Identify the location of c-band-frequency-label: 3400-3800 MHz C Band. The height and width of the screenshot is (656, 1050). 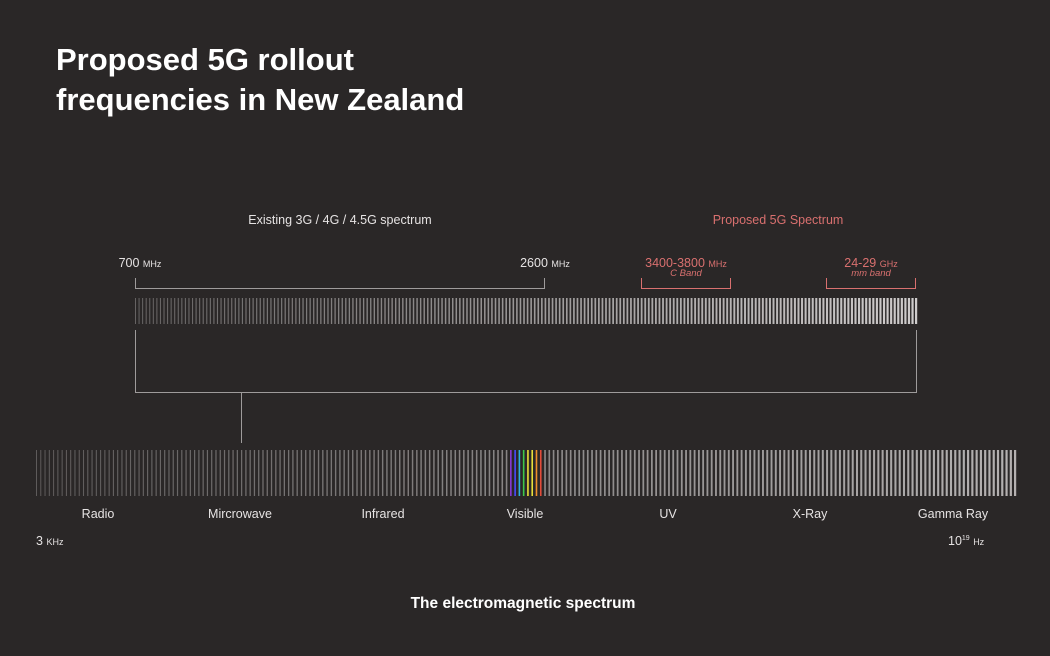
(686, 267).